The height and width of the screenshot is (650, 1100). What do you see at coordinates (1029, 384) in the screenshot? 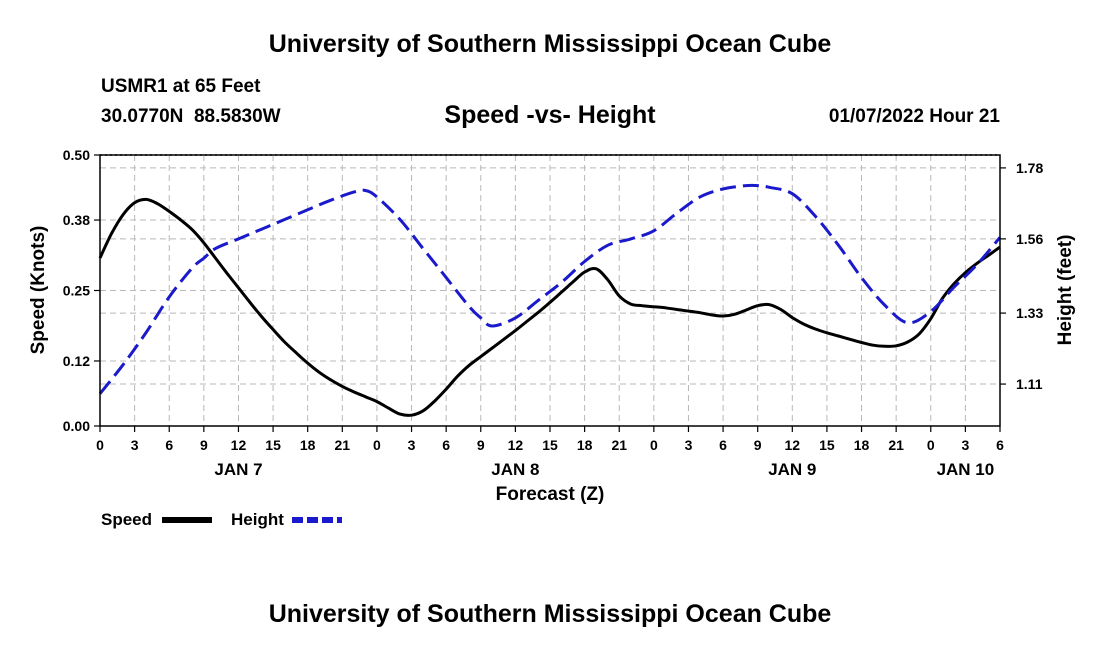
I see `y2-tick-label: 1.11` at bounding box center [1029, 384].